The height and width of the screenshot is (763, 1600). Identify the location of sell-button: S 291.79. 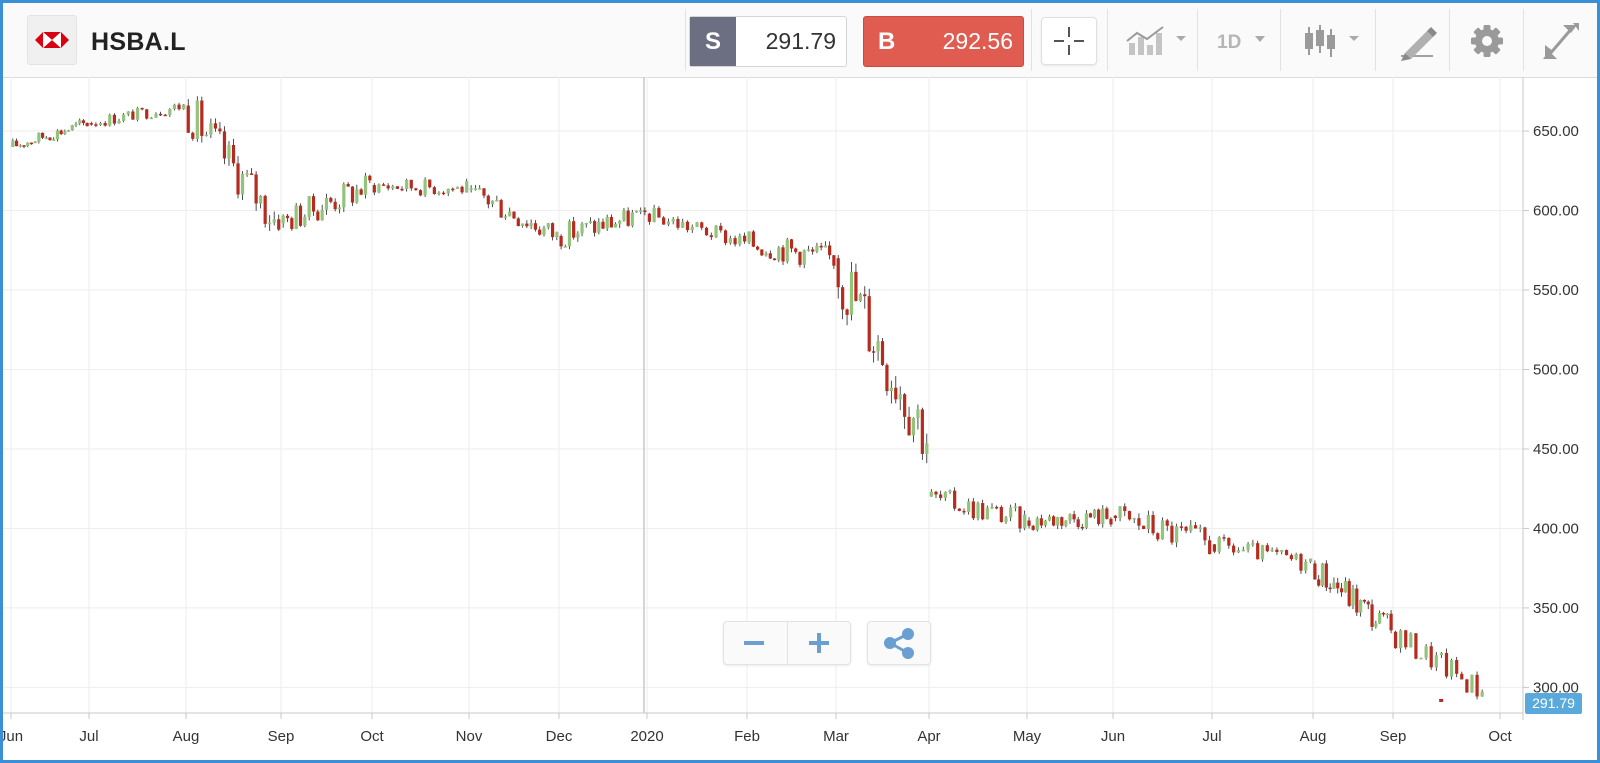
(768, 41).